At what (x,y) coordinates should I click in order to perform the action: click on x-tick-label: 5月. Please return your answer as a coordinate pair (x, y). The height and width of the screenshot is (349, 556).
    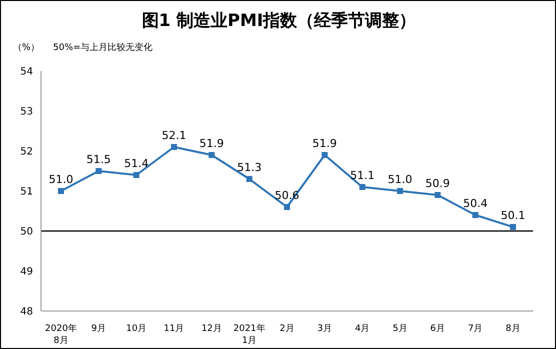
    Looking at the image, I should click on (400, 329).